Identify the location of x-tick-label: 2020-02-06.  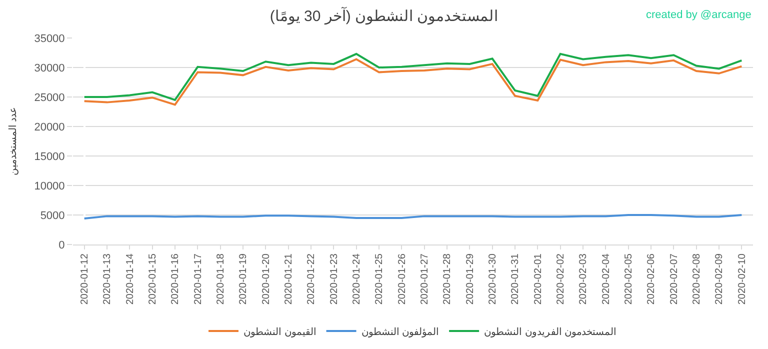
(652, 279).